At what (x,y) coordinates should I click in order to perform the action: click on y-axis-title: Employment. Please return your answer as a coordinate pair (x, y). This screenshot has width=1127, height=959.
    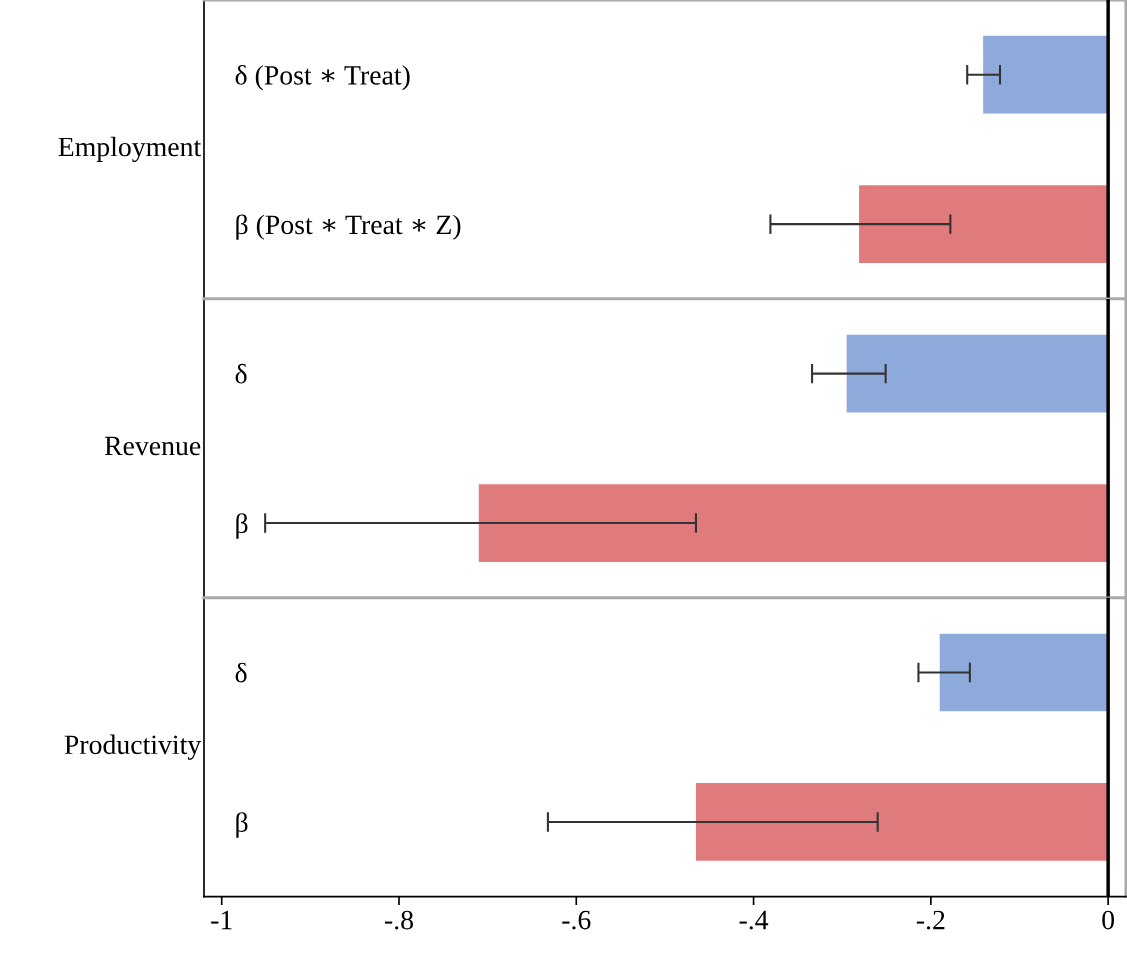
    Looking at the image, I should click on (130, 149).